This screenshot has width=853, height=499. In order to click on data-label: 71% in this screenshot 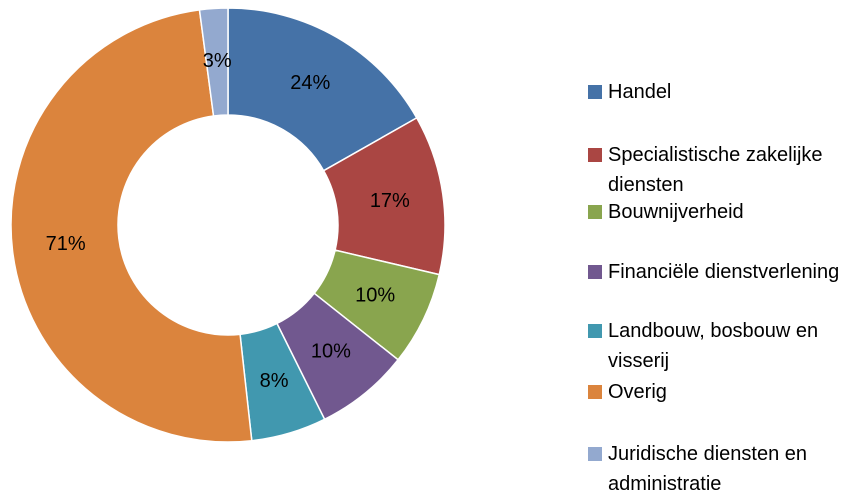, I will do `click(66, 244)`.